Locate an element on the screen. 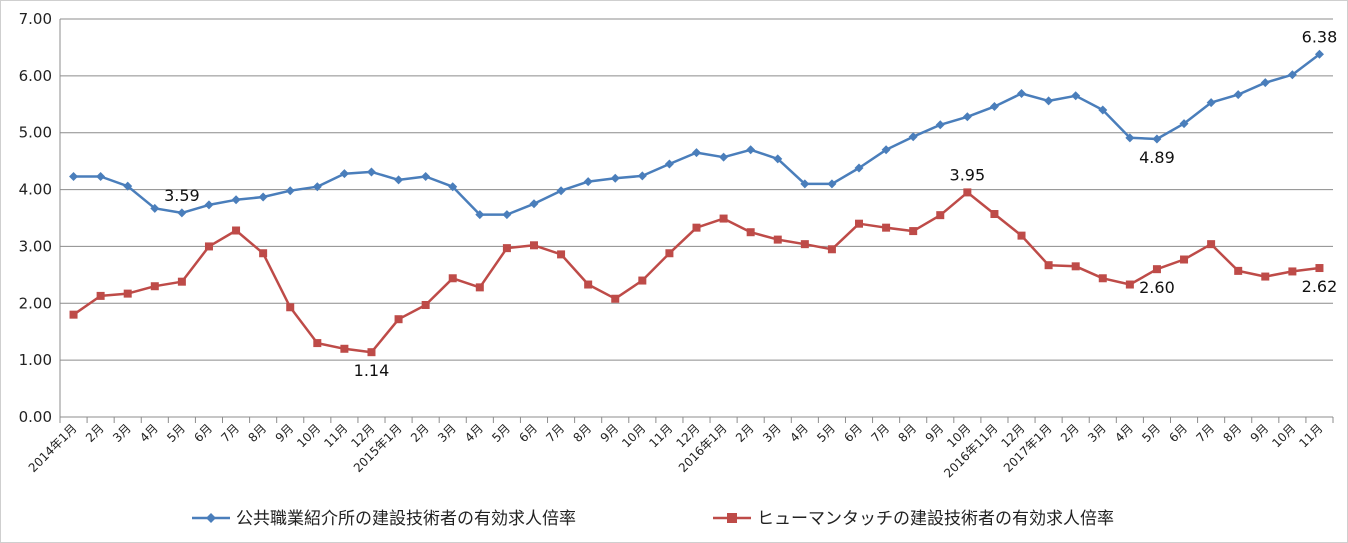 The width and height of the screenshot is (1348, 543). y-tick-label: 0.00 is located at coordinates (35, 417).